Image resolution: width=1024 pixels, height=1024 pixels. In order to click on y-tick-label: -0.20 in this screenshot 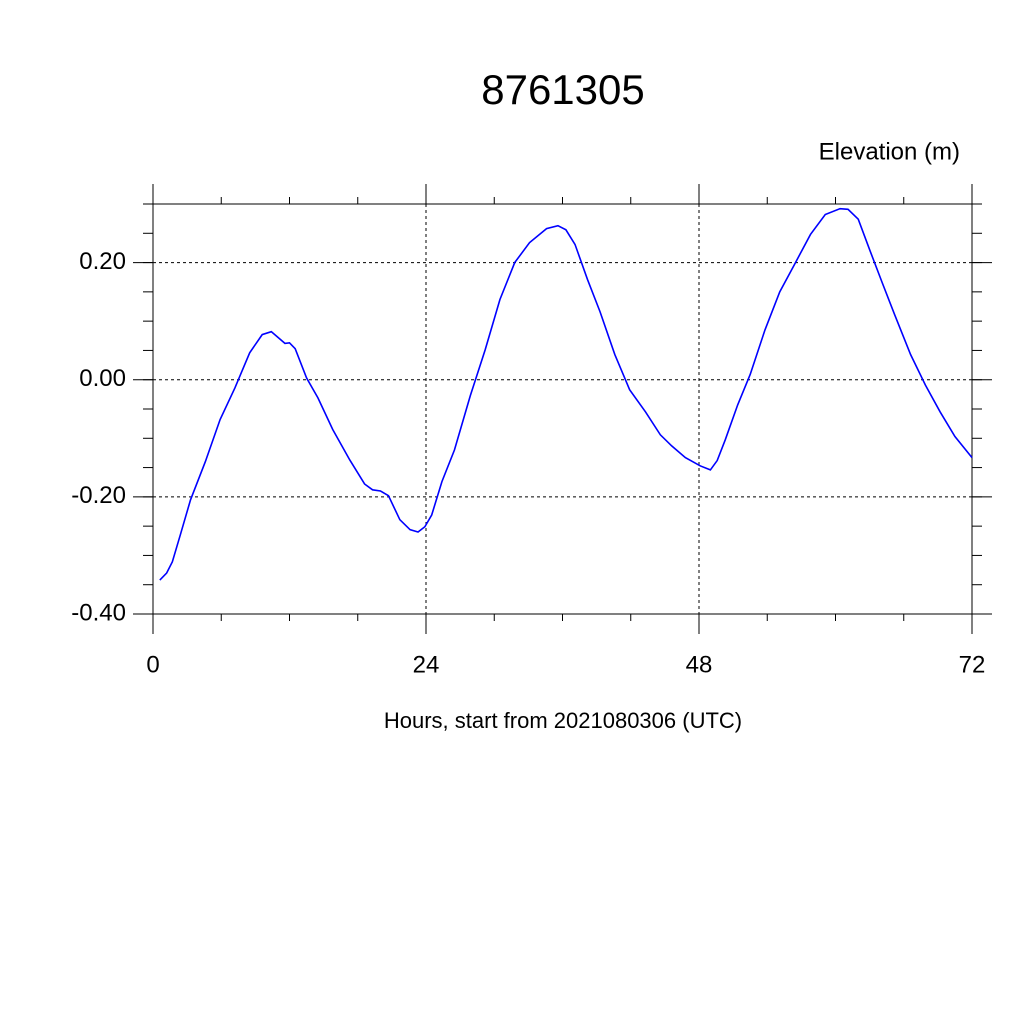, I will do `click(98, 495)`.